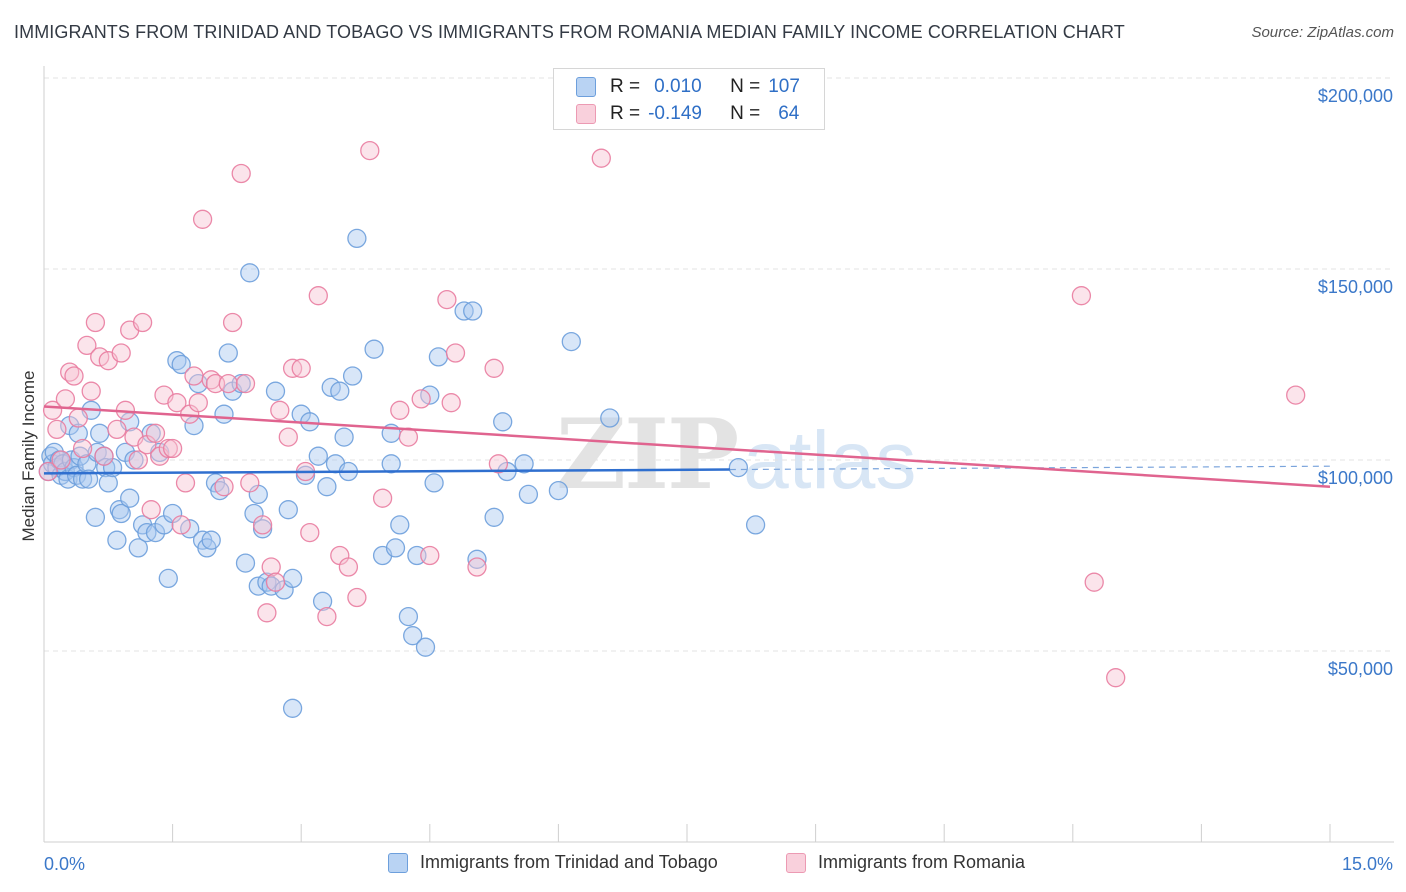 The height and width of the screenshot is (892, 1406). I want to click on trend-line-trinidad, so click(386, 471).